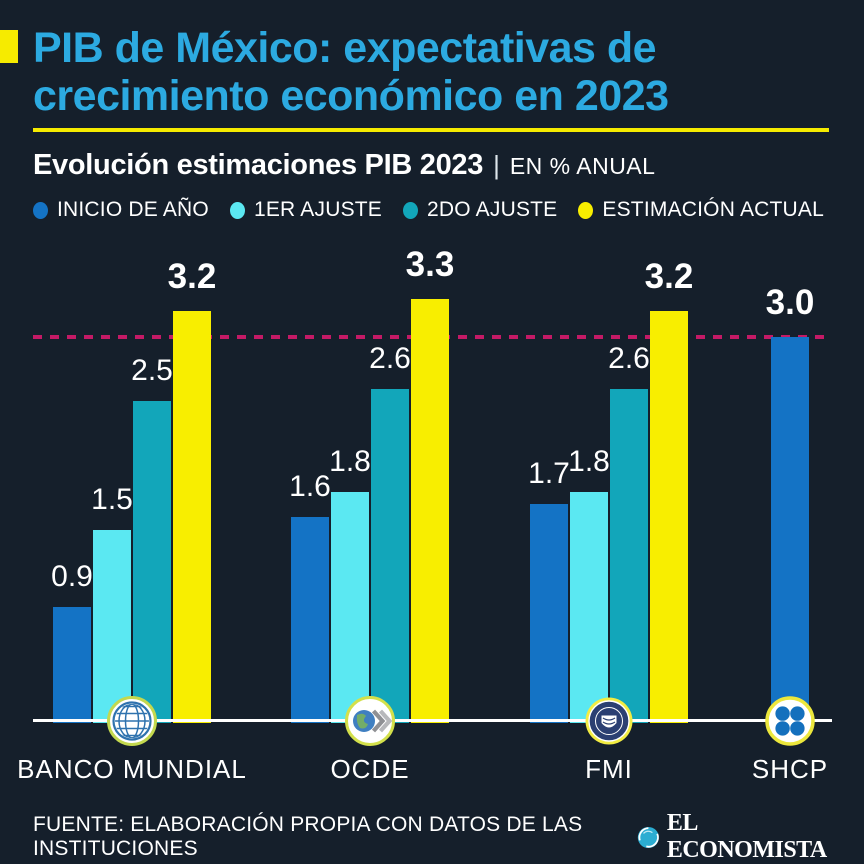 This screenshot has height=864, width=864. Describe the element at coordinates (629, 556) in the screenshot. I see `bar-fmi-ajuste2` at that location.